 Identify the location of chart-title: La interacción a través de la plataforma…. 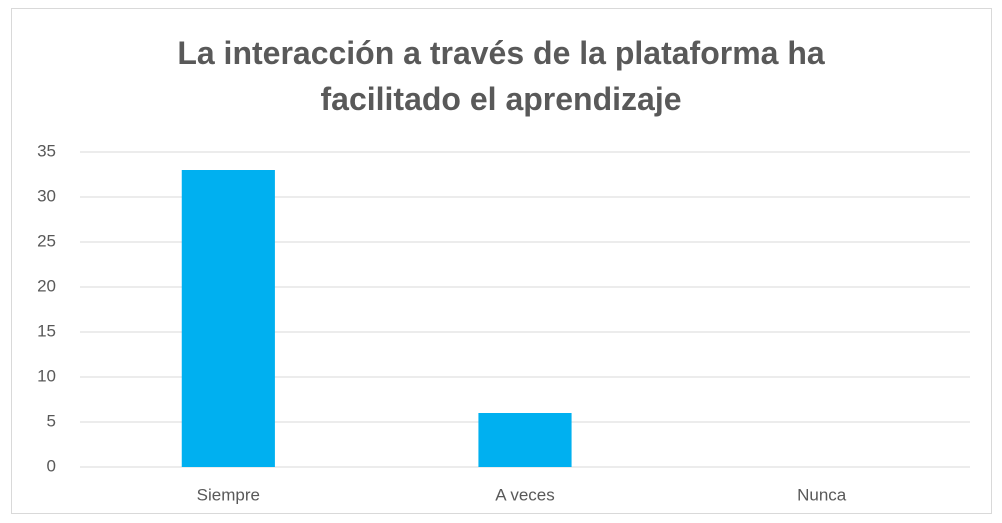
(501, 76).